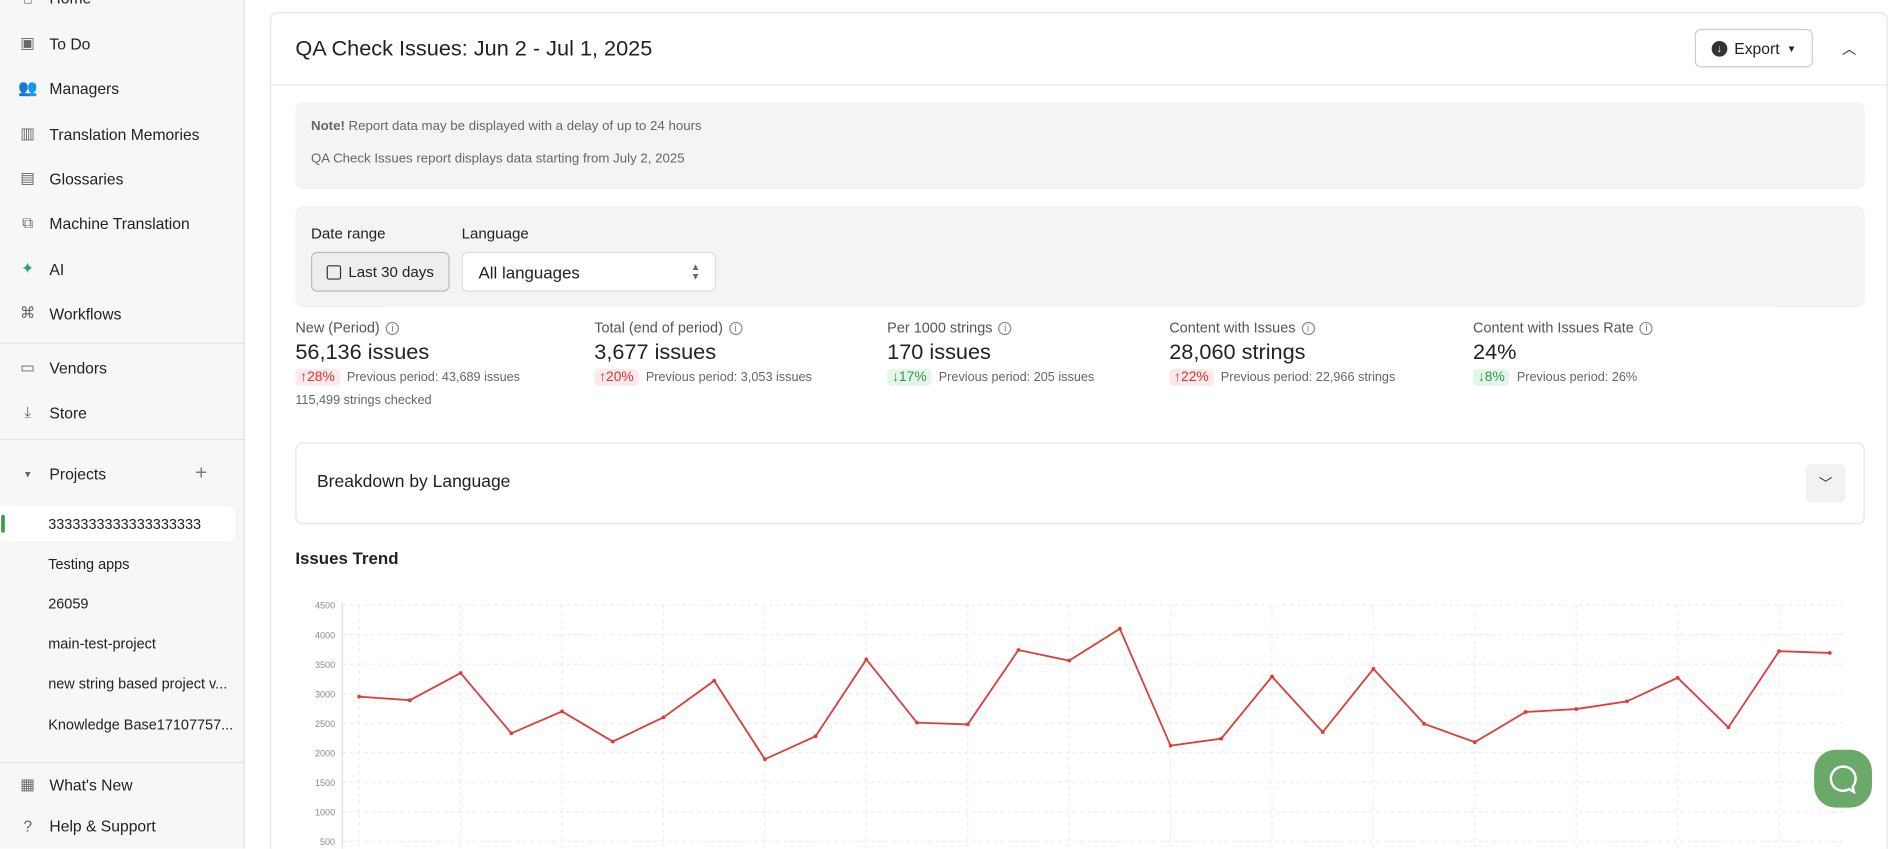  Describe the element at coordinates (122, 269) in the screenshot. I see `sidebar-item-ai: ✦ AI` at that location.